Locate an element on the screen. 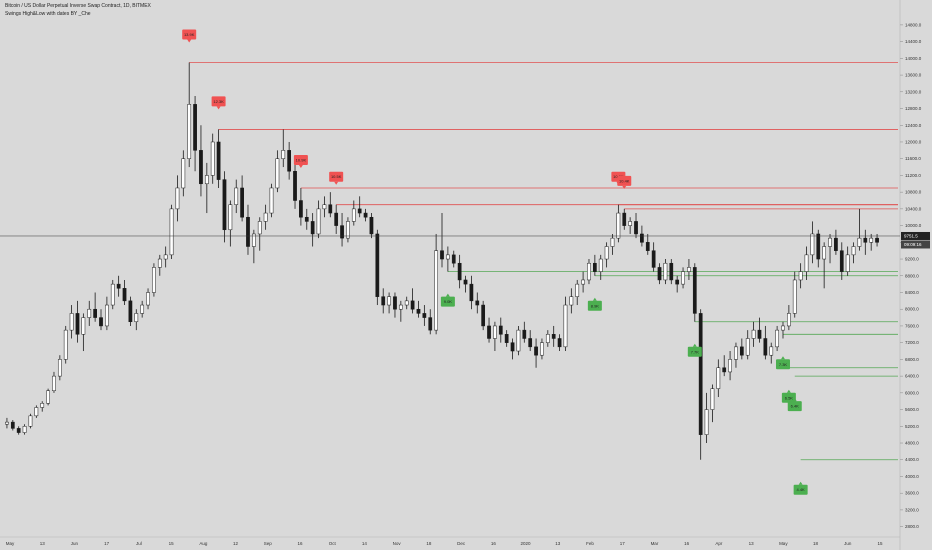  swing-low-marker: 7.3K is located at coordinates (782, 363).